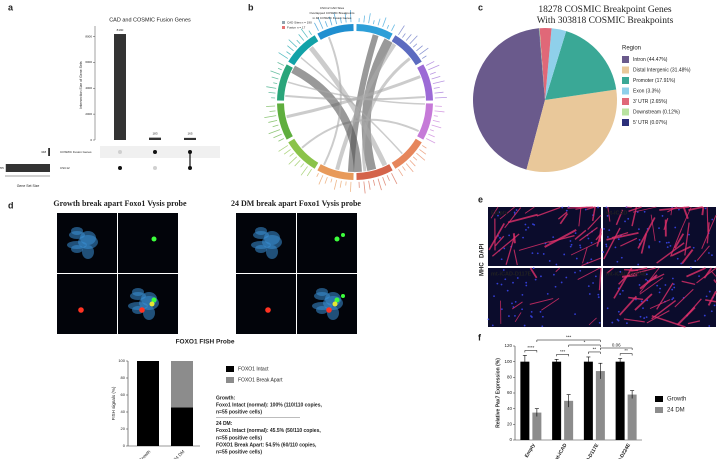 This screenshot has height=459, width=720. I want to click on green-signal, so click(343, 235).